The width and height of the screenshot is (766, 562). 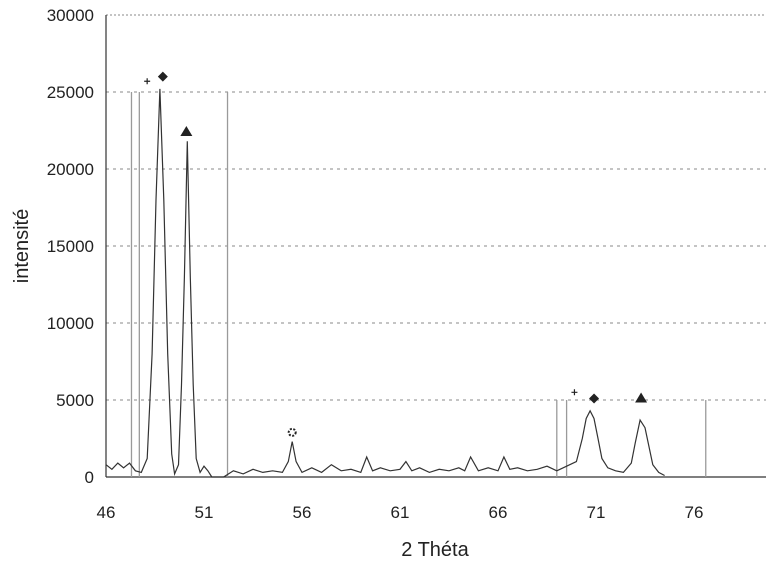 I want to click on x-tick-label: 66, so click(x=498, y=512).